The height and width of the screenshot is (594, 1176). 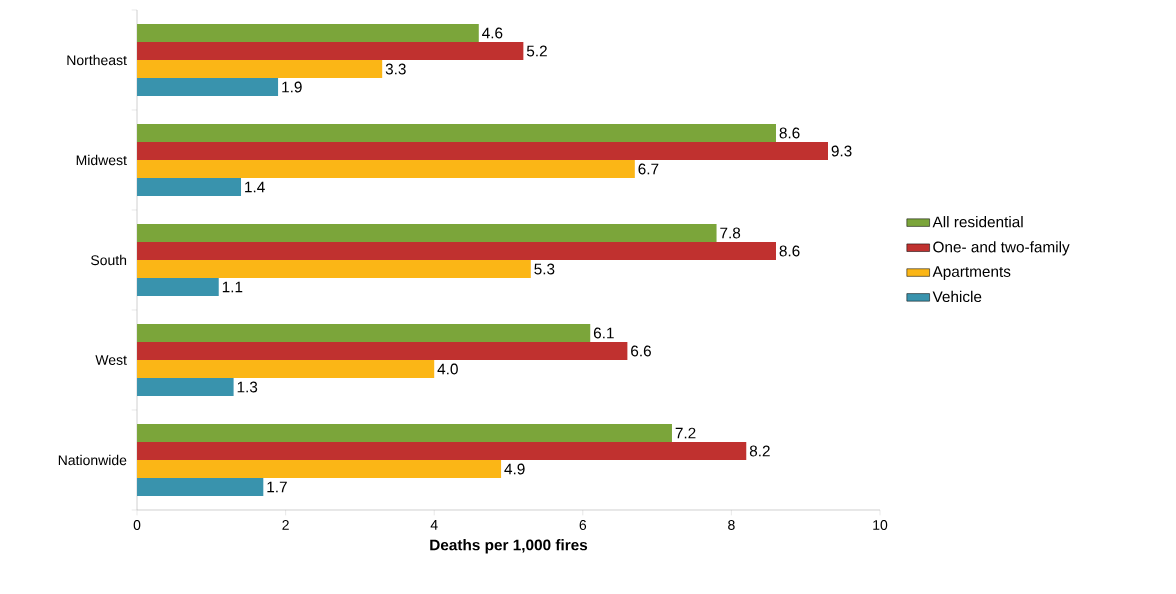 I want to click on data-label: 8.2, so click(x=759, y=451).